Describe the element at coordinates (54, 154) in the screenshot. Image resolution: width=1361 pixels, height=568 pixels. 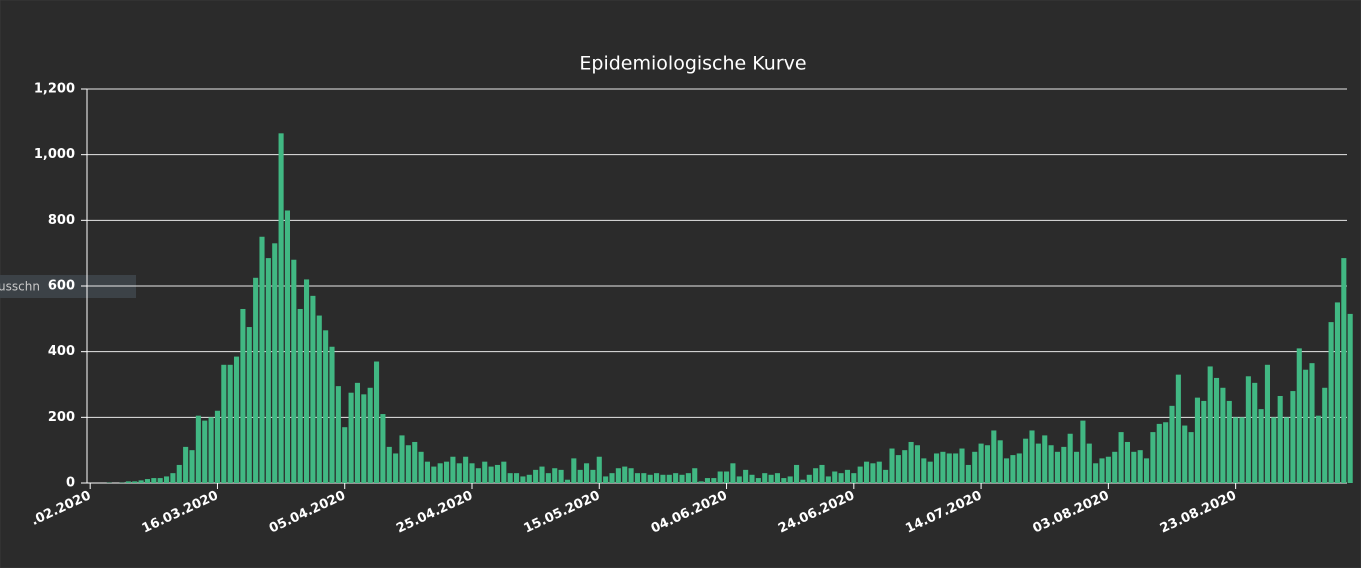
I see `y-tick-label: 1,000` at that location.